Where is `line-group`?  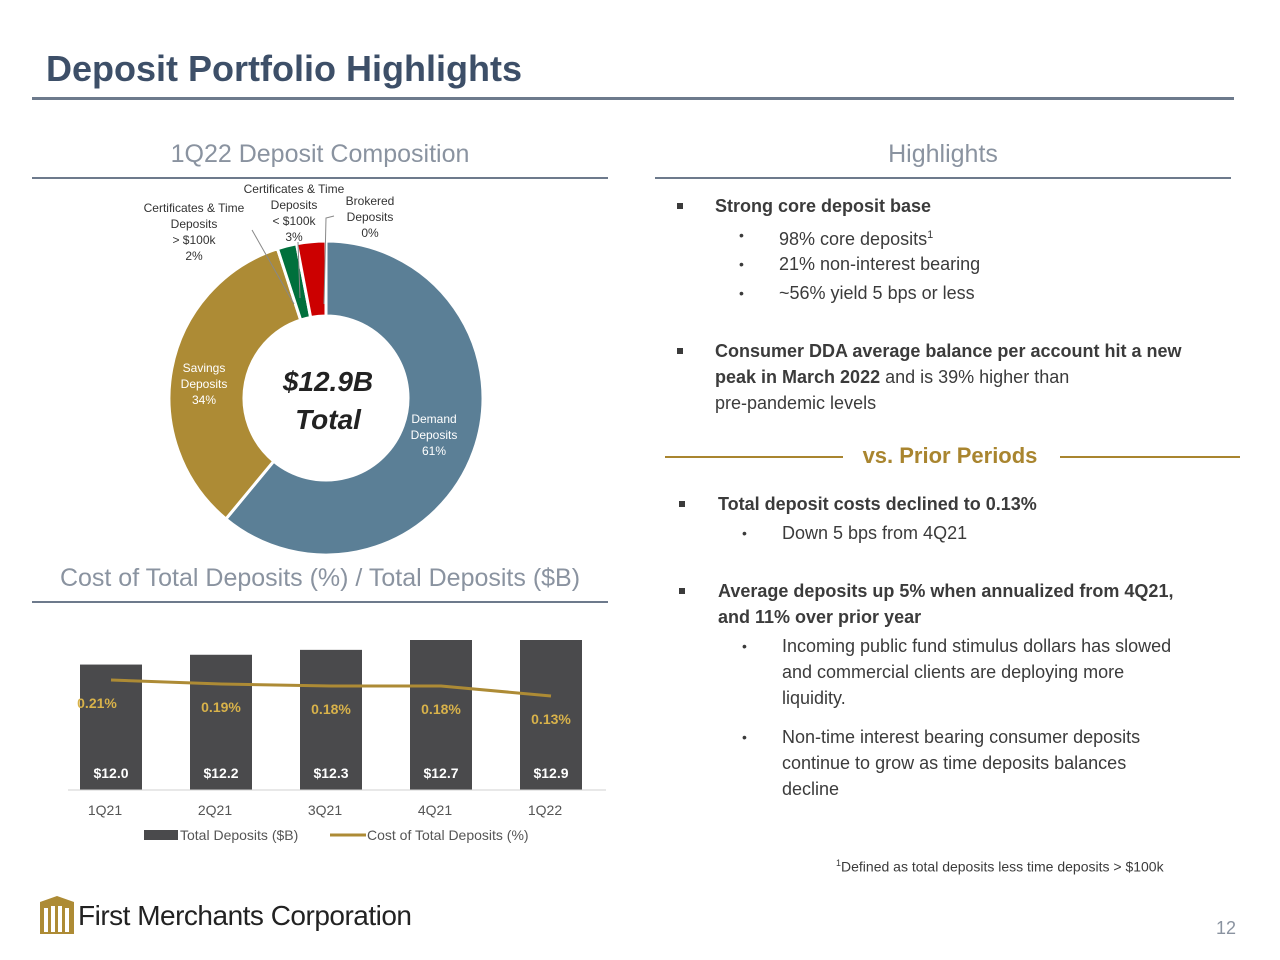
line-group is located at coordinates (331, 688).